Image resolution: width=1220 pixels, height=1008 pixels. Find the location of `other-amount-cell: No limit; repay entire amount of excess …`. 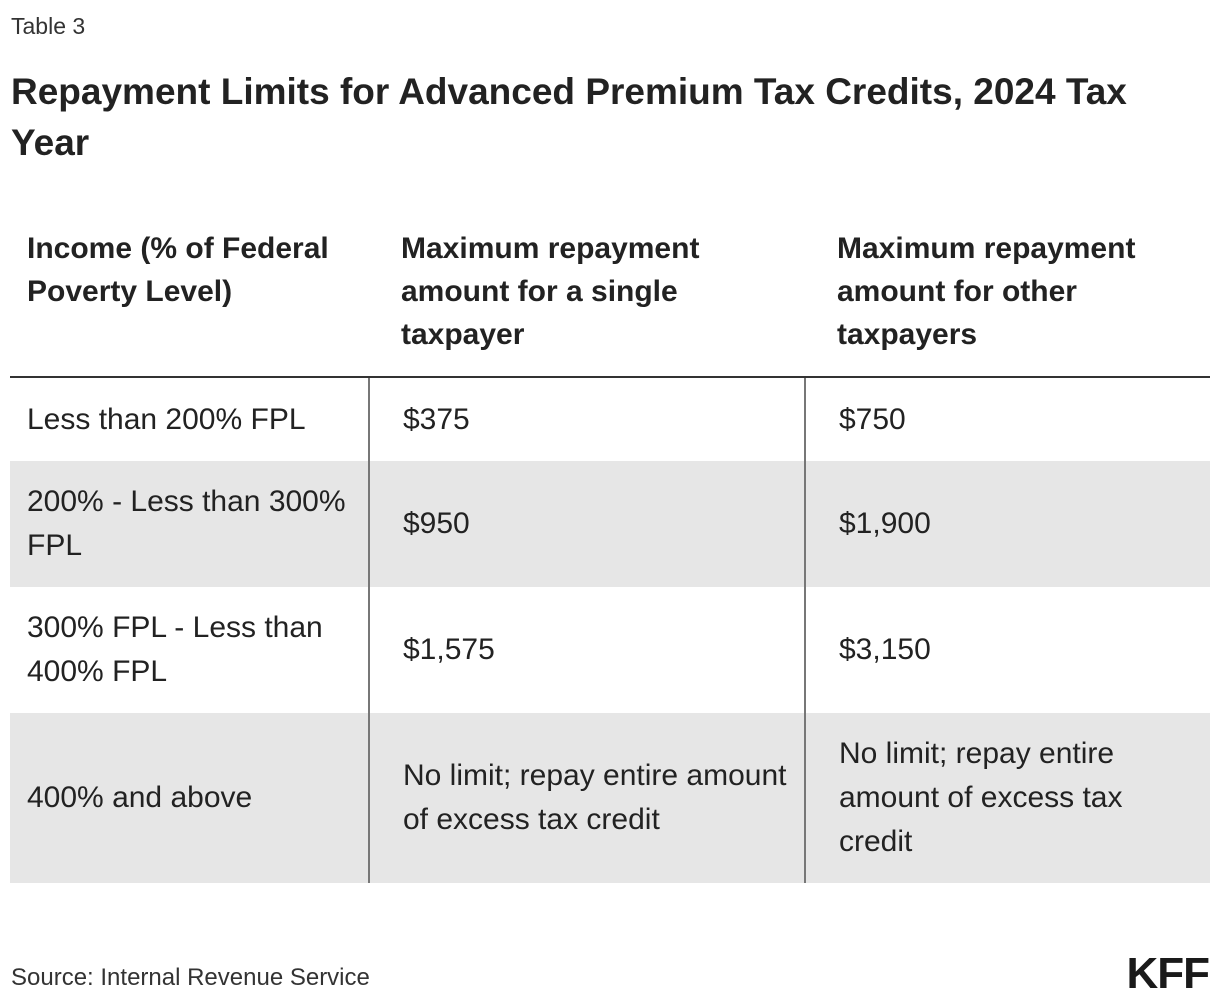

other-amount-cell: No limit; repay entire amount of excess … is located at coordinates (1007, 798).